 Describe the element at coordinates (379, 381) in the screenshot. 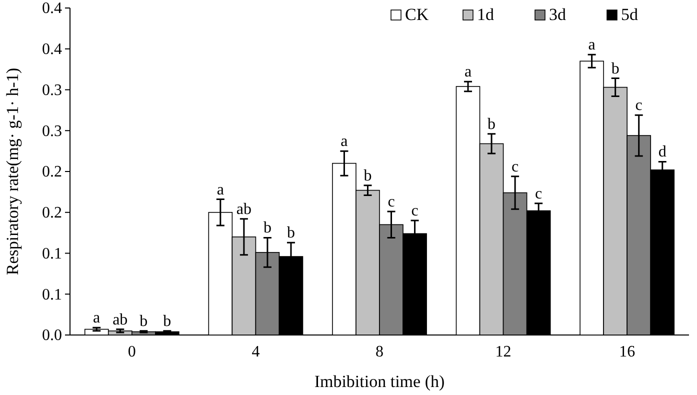

I see `x-axis-title: Imbibition time (h)` at that location.